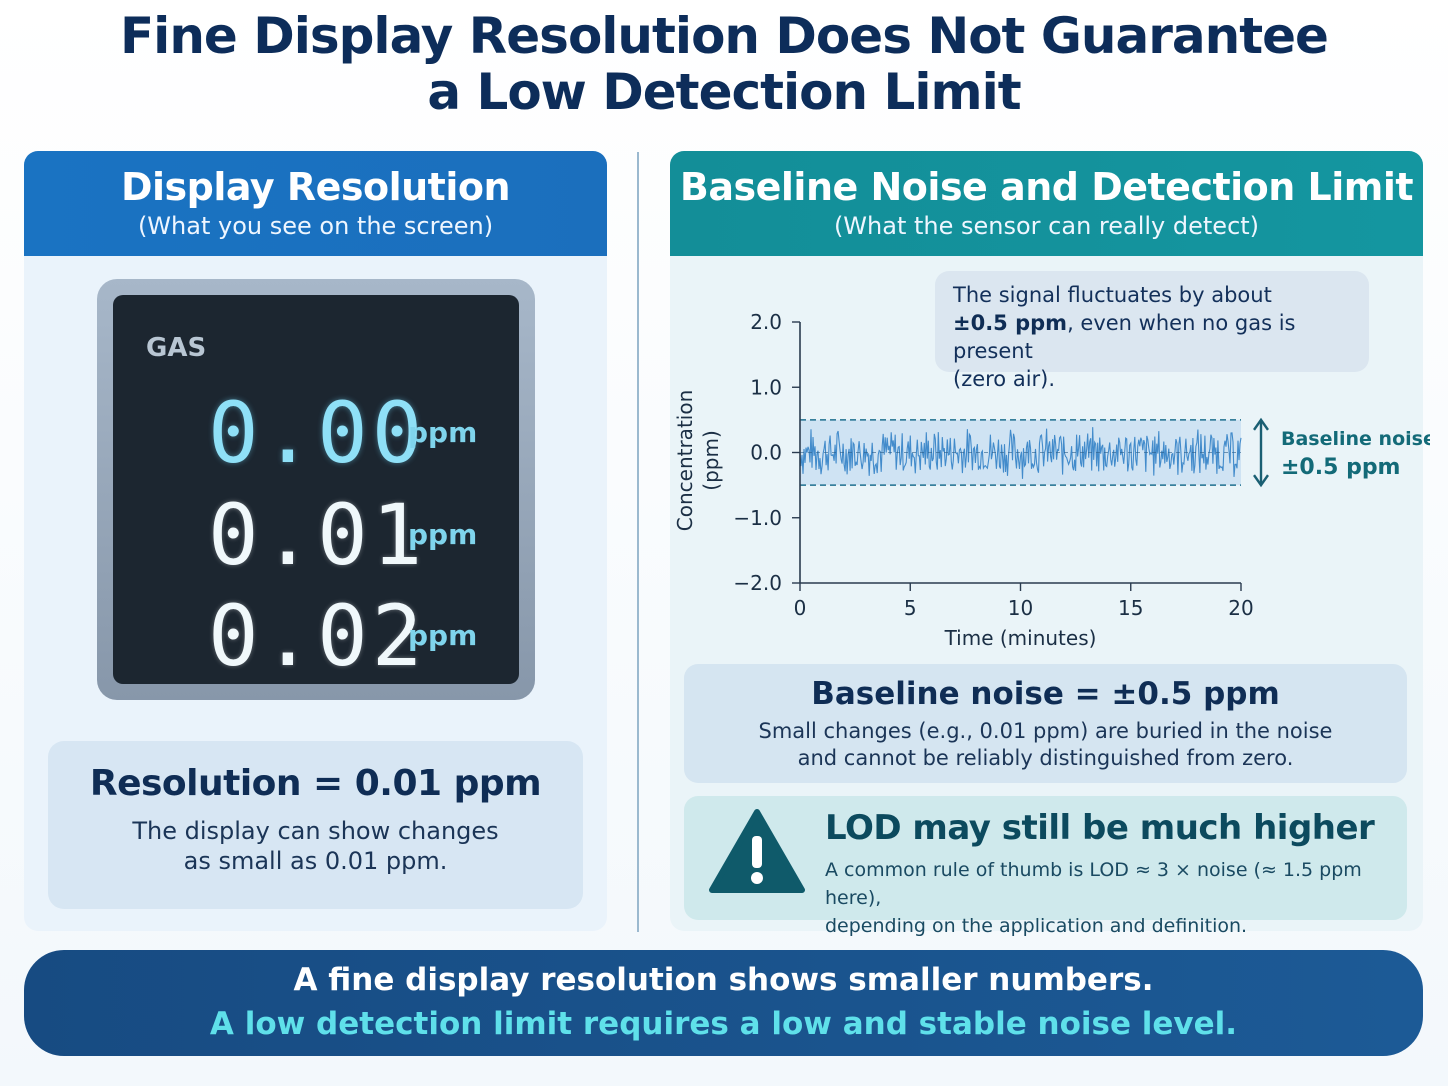 The height and width of the screenshot is (1086, 1448). Describe the element at coordinates (1010, 323) in the screenshot. I see `callout-bold: ±0.5 ppm` at that location.